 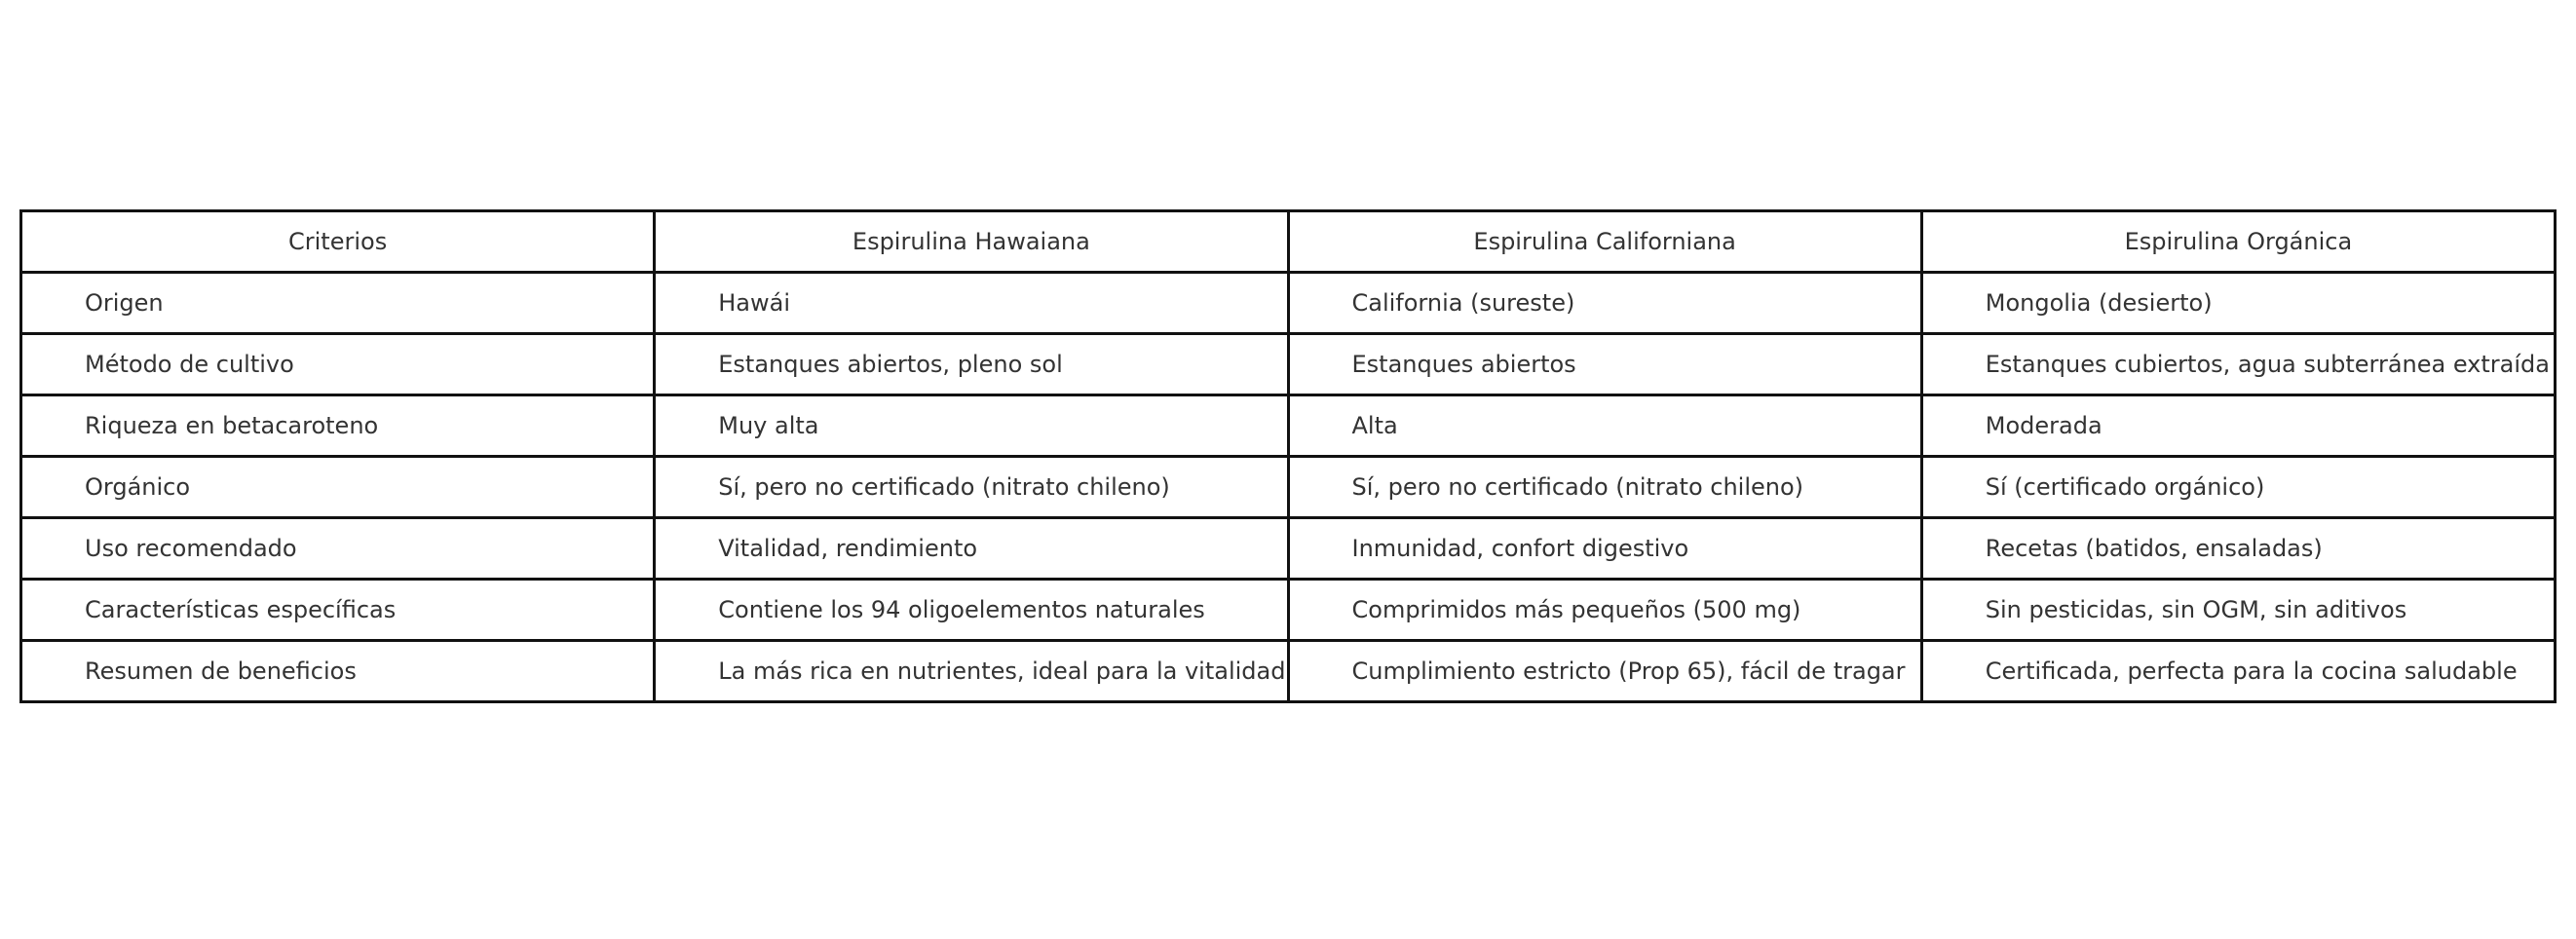 I want to click on table-cell: Alta, so click(x=1604, y=426).